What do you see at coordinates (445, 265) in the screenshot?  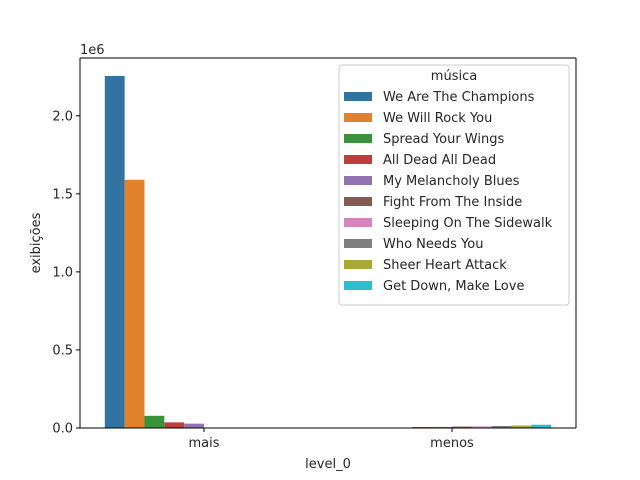 I see `legend-entry: Sheer Heart Attack` at bounding box center [445, 265].